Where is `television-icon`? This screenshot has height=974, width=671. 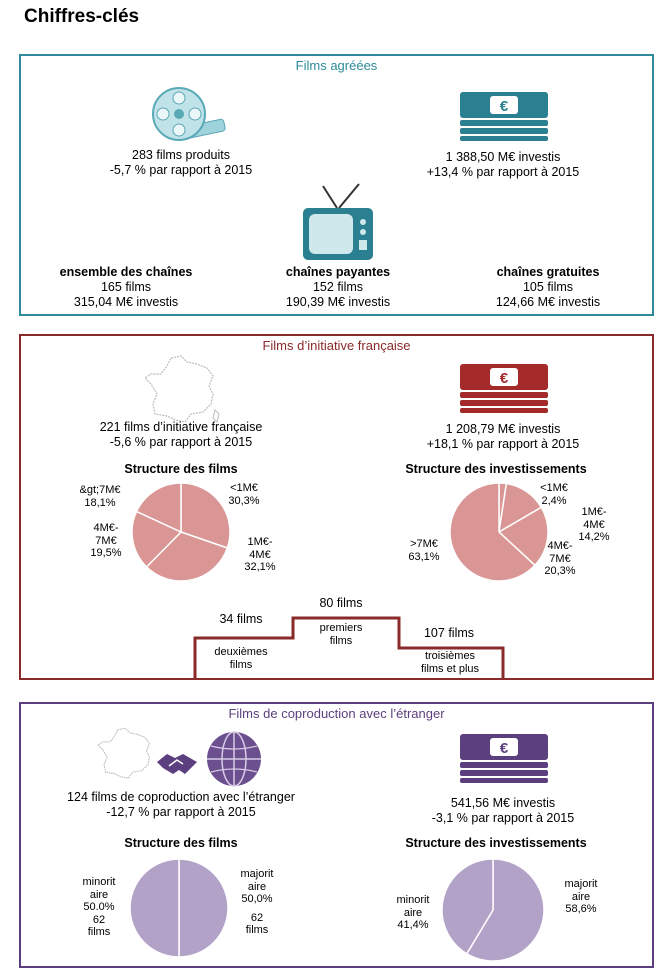
television-icon is located at coordinates (338, 221).